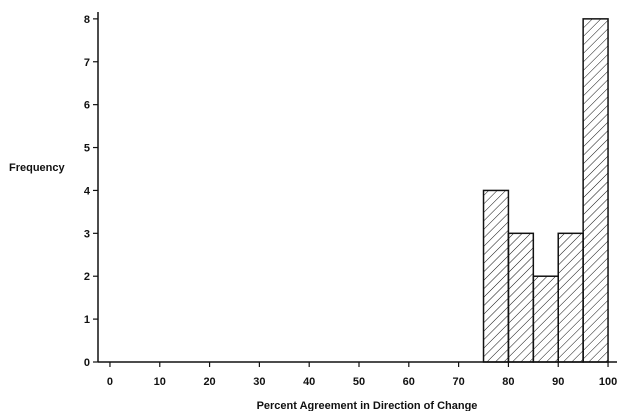 The height and width of the screenshot is (411, 618). I want to click on y-tick-label: 3, so click(87, 234).